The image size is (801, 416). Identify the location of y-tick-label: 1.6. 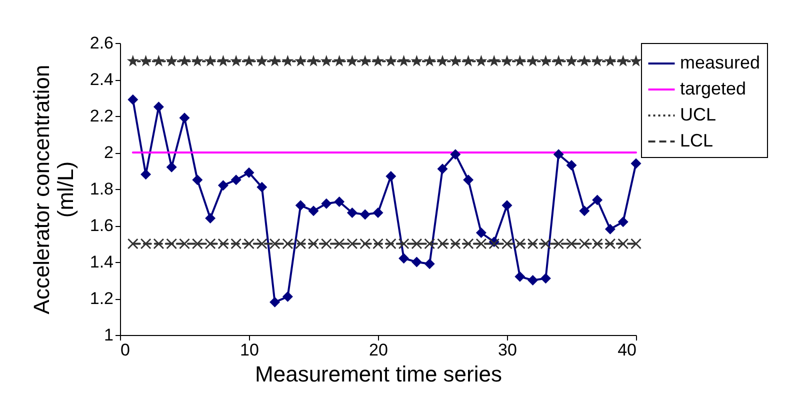
(102, 225).